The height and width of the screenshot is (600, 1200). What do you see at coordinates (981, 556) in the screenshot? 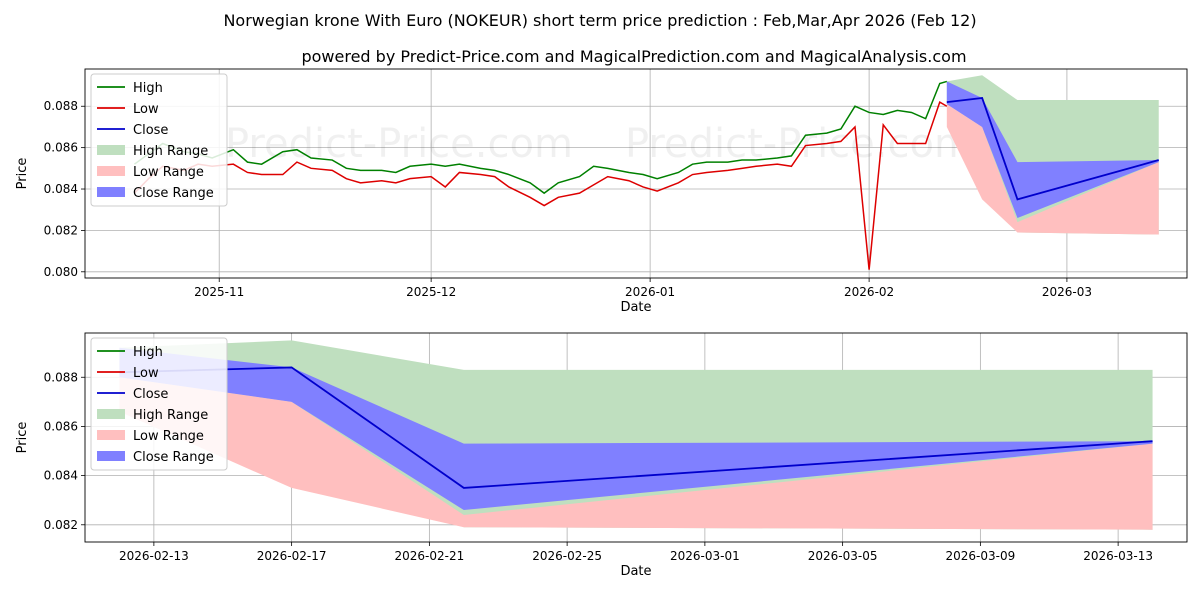
I see `x-tick-label: 2026-03-09` at bounding box center [981, 556].